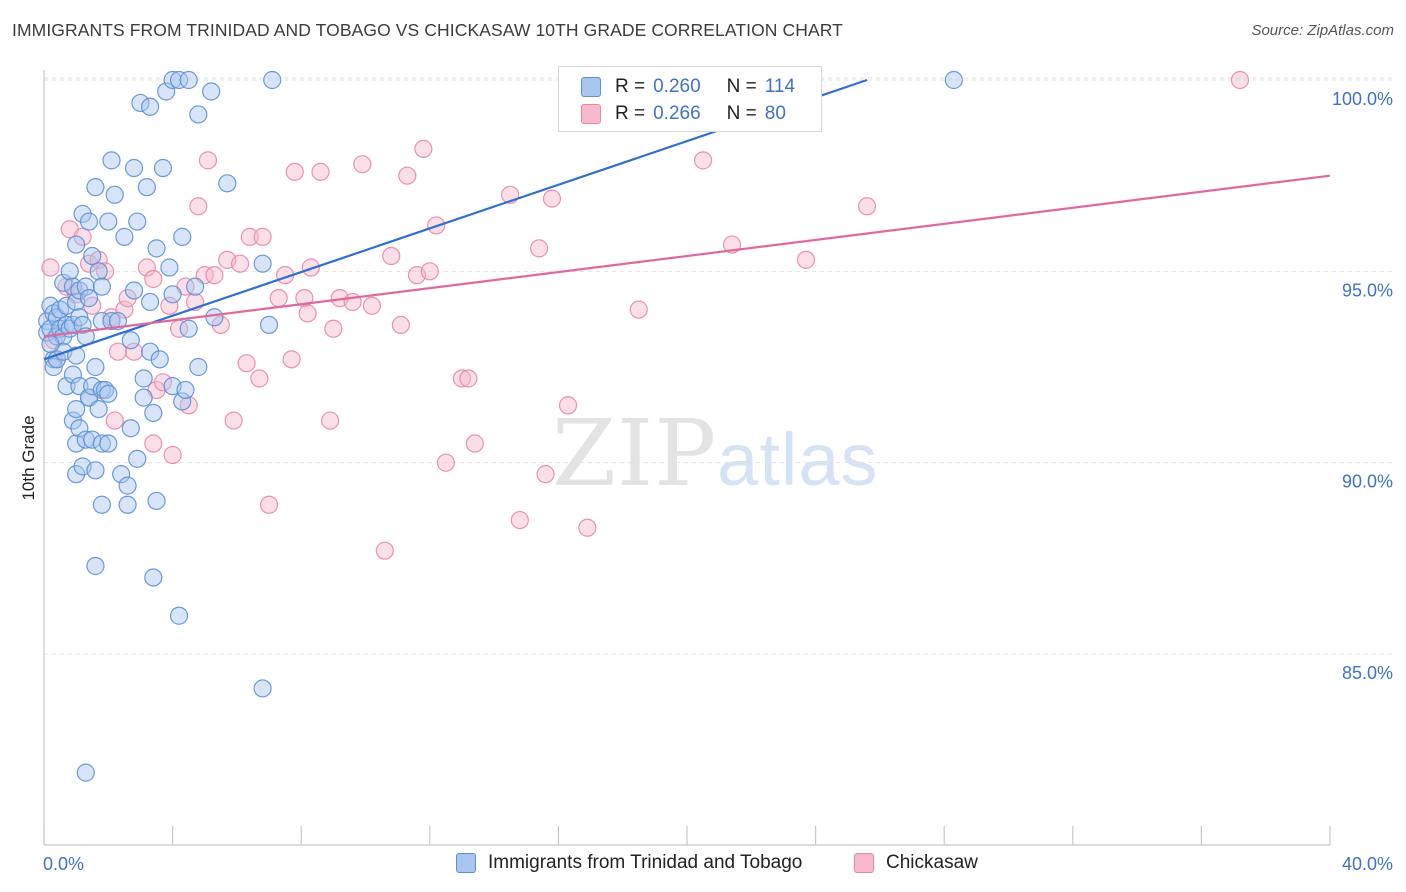  Describe the element at coordinates (798, 459) in the screenshot. I see `watermark-atlas: atlas` at that location.